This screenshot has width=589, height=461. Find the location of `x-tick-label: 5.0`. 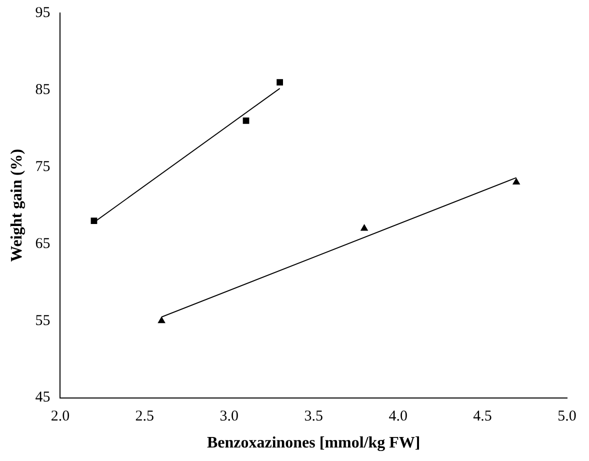

x-tick-label: 5.0 is located at coordinates (567, 416).